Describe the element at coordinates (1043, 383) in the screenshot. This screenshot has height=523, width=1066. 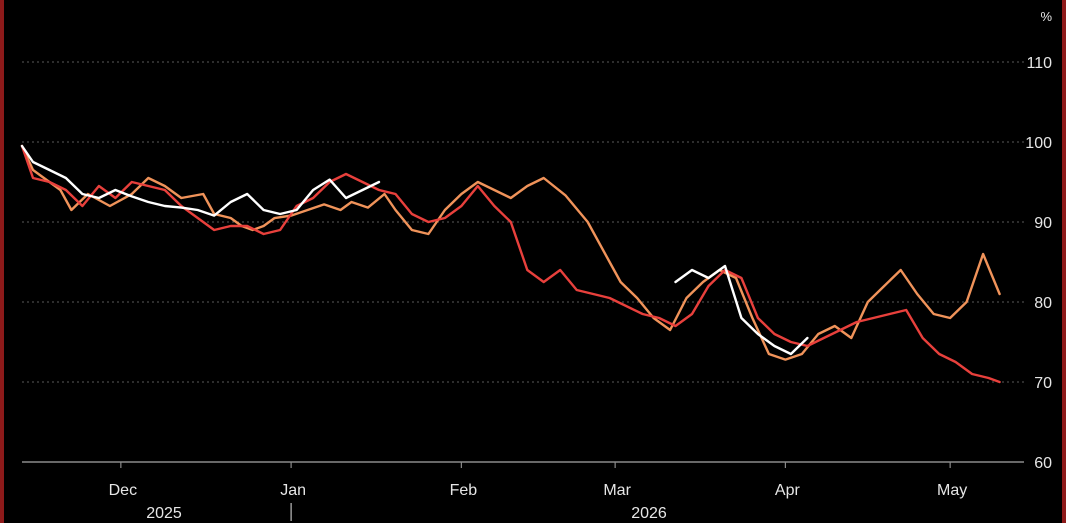
I see `y-tick-label: 70` at that location.